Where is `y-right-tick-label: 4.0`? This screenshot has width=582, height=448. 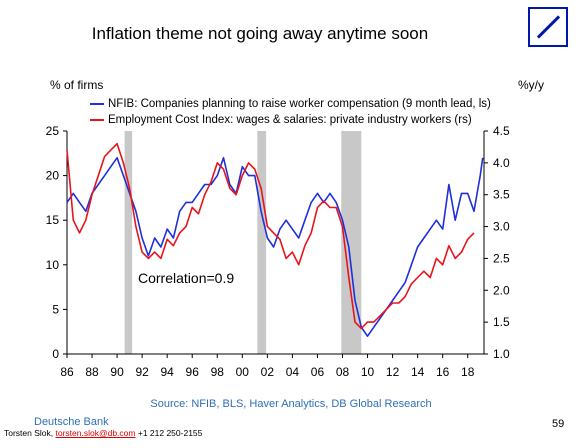
y-right-tick-label: 4.0 is located at coordinates (501, 163).